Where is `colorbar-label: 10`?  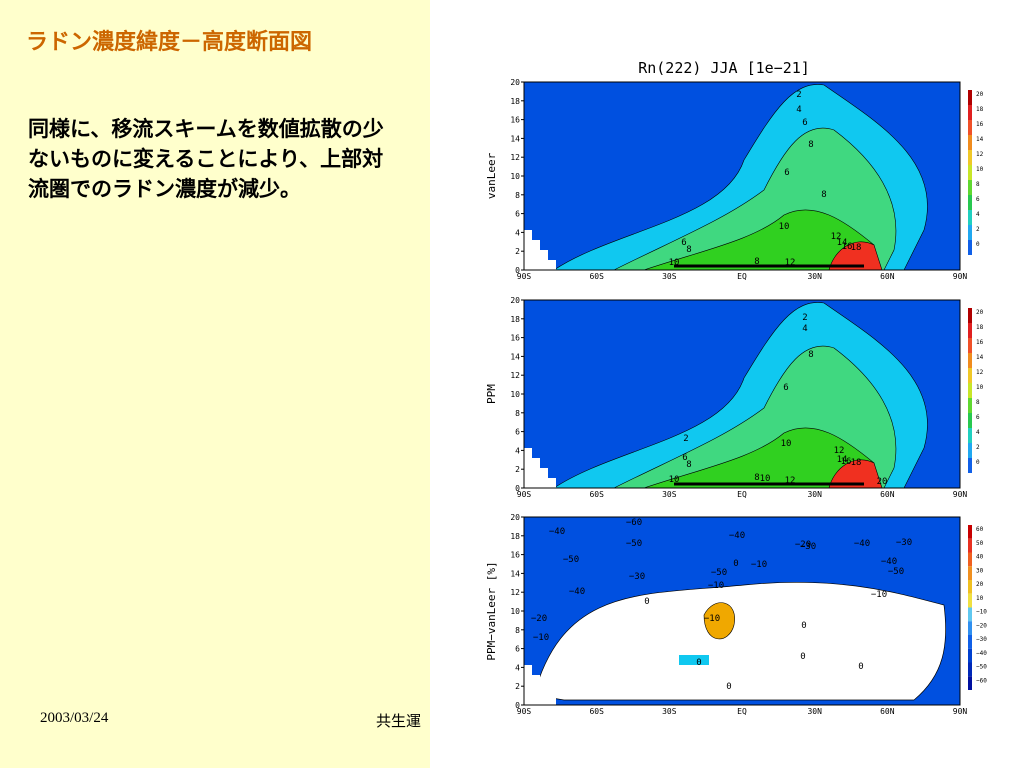 colorbar-label: 10 is located at coordinates (980, 387).